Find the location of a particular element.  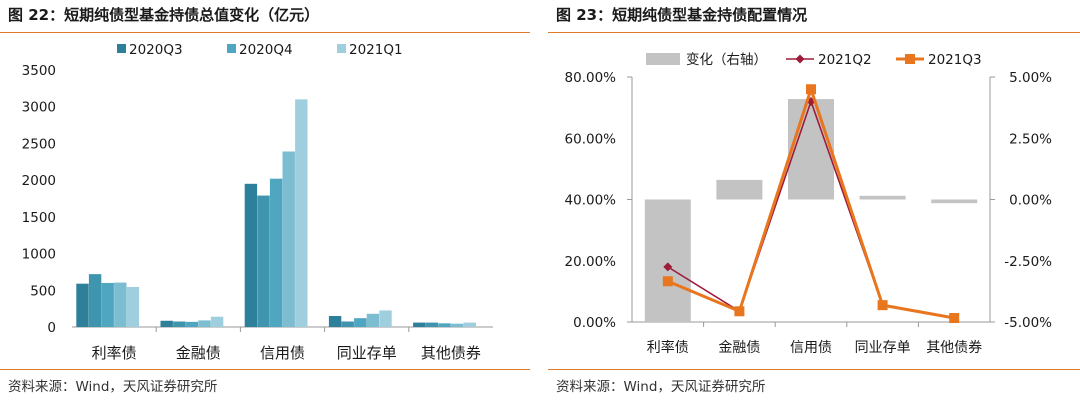

legend-label: 2020Q4 is located at coordinates (266, 50).